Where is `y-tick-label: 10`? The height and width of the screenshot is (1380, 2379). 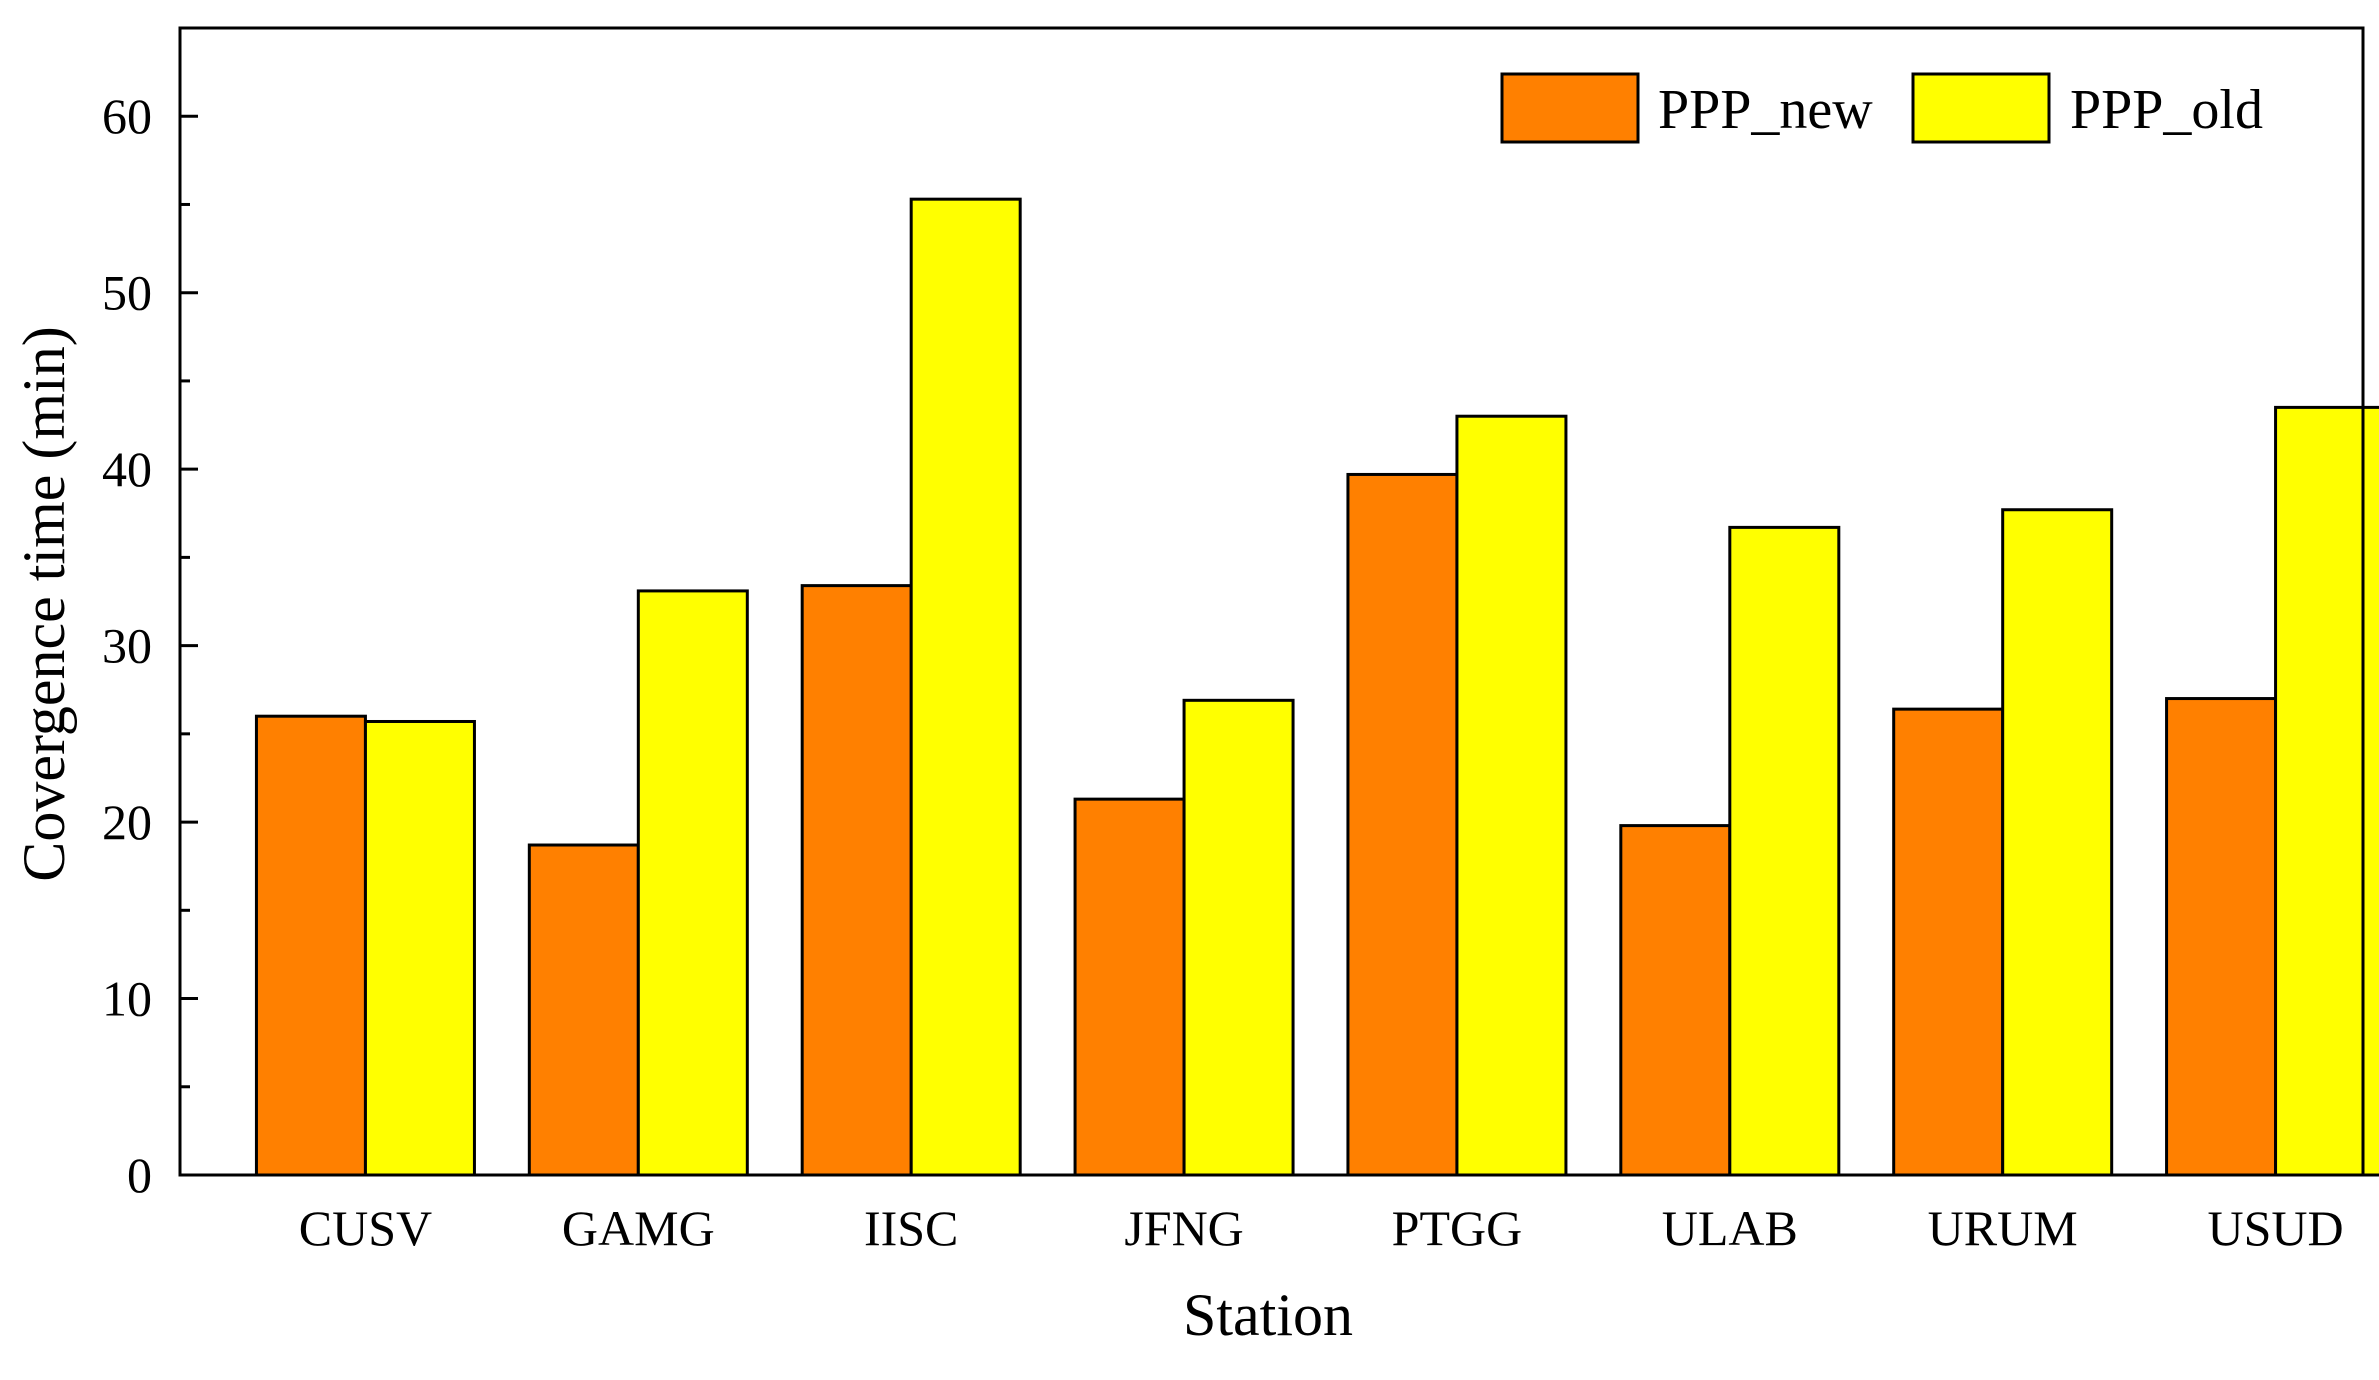 y-tick-label: 10 is located at coordinates (127, 999).